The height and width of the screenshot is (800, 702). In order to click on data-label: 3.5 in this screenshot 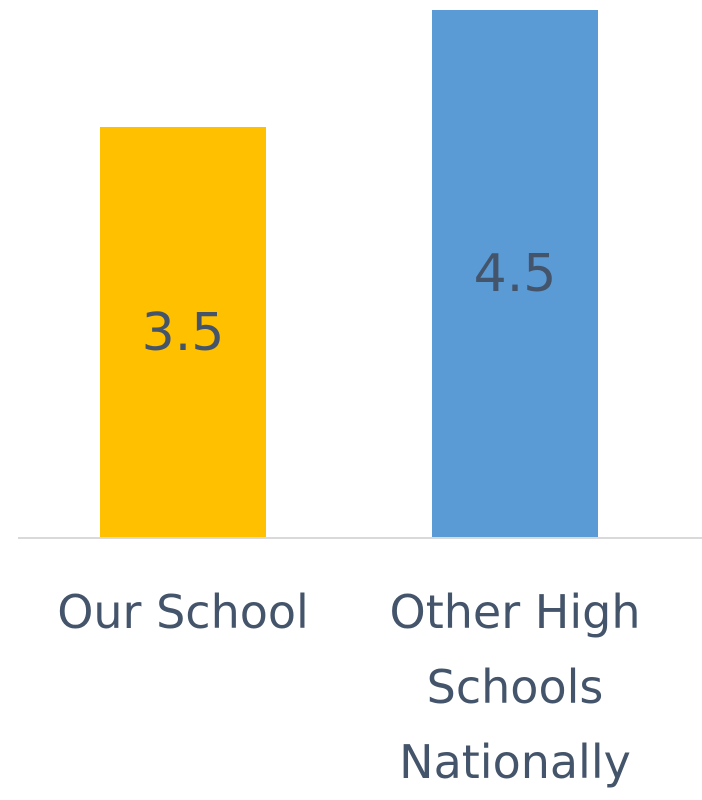, I will do `click(183, 332)`.